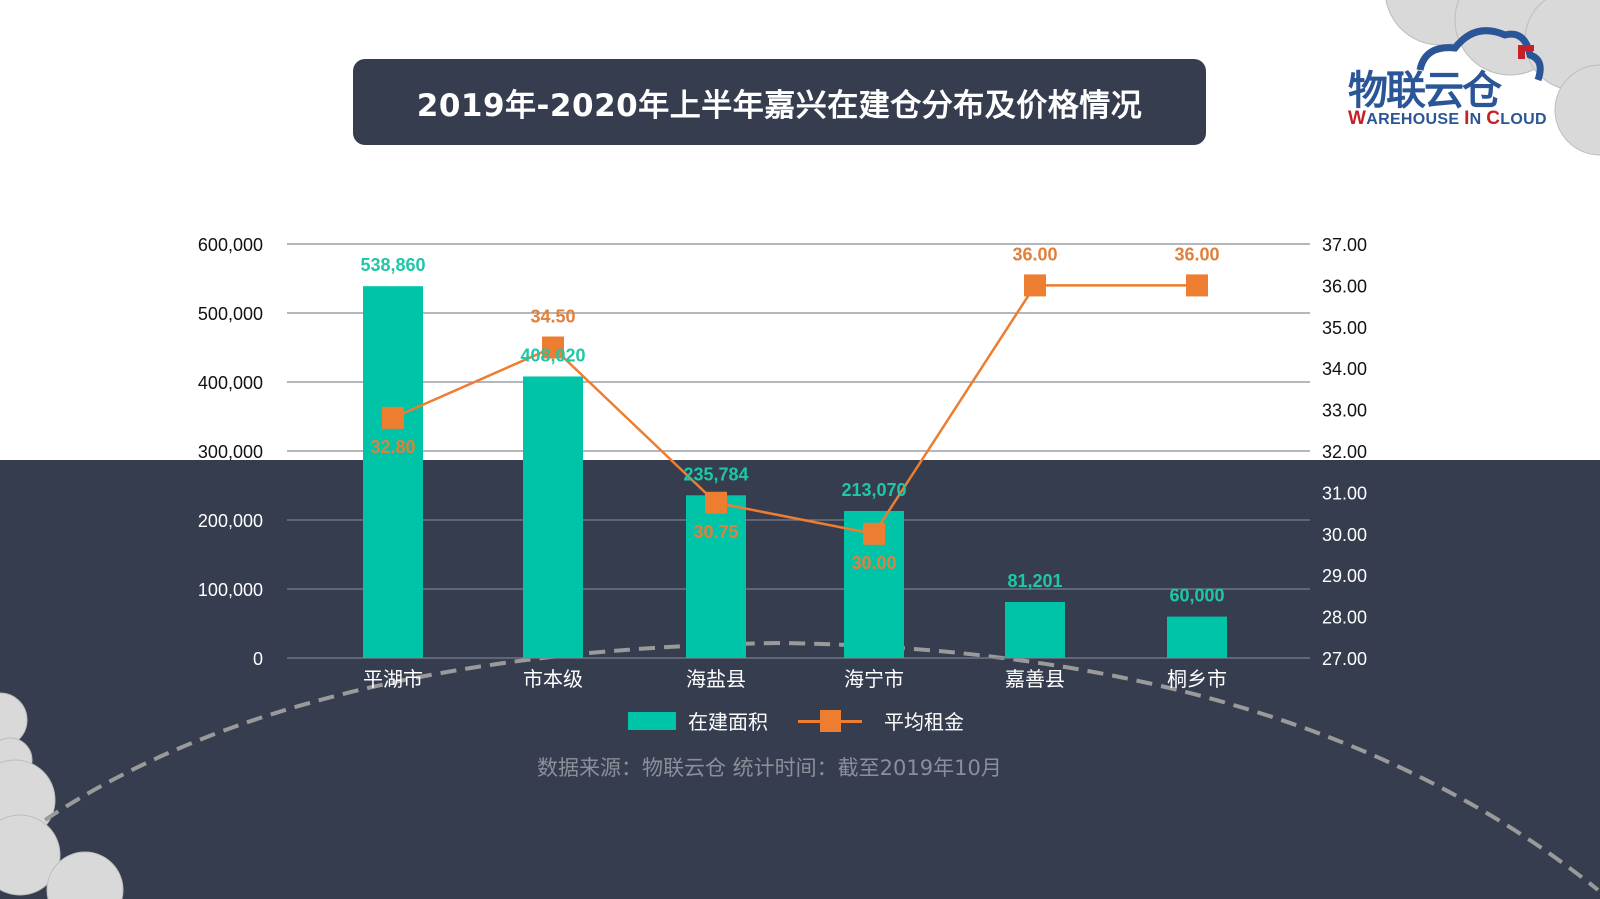 The image size is (1600, 899). Describe the element at coordinates (652, 720) in the screenshot. I see `legend-bar-swatch` at that location.